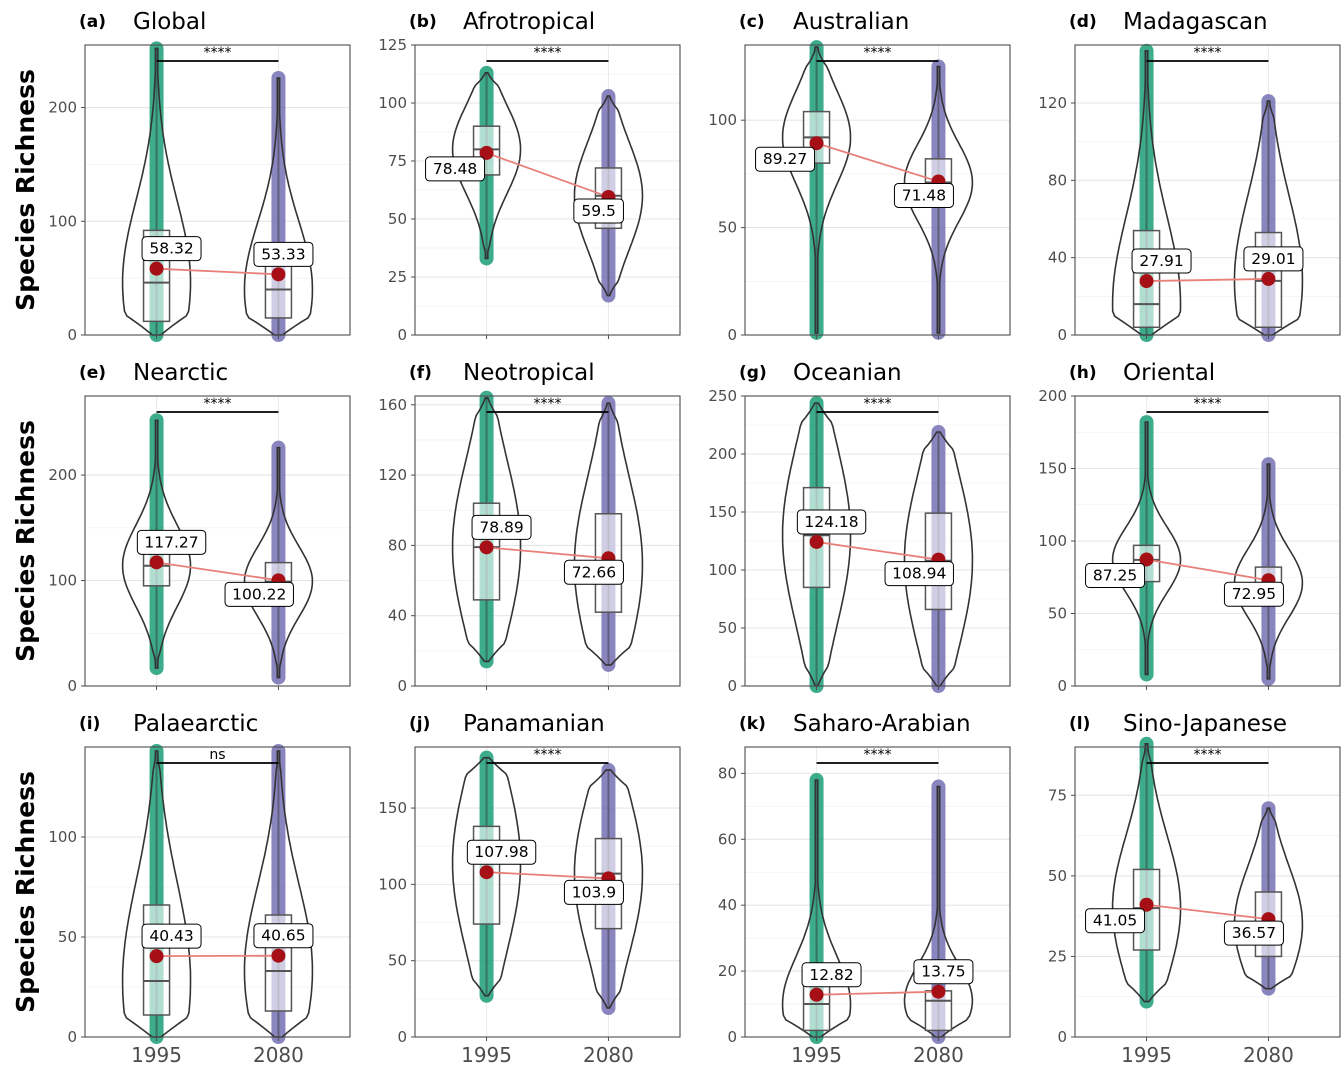 The height and width of the screenshot is (1065, 1343). I want to click on panel-neotropical: (f) Neotropical 0 40 80 120 160 78.89 72.66 ****, so click(529, 527).